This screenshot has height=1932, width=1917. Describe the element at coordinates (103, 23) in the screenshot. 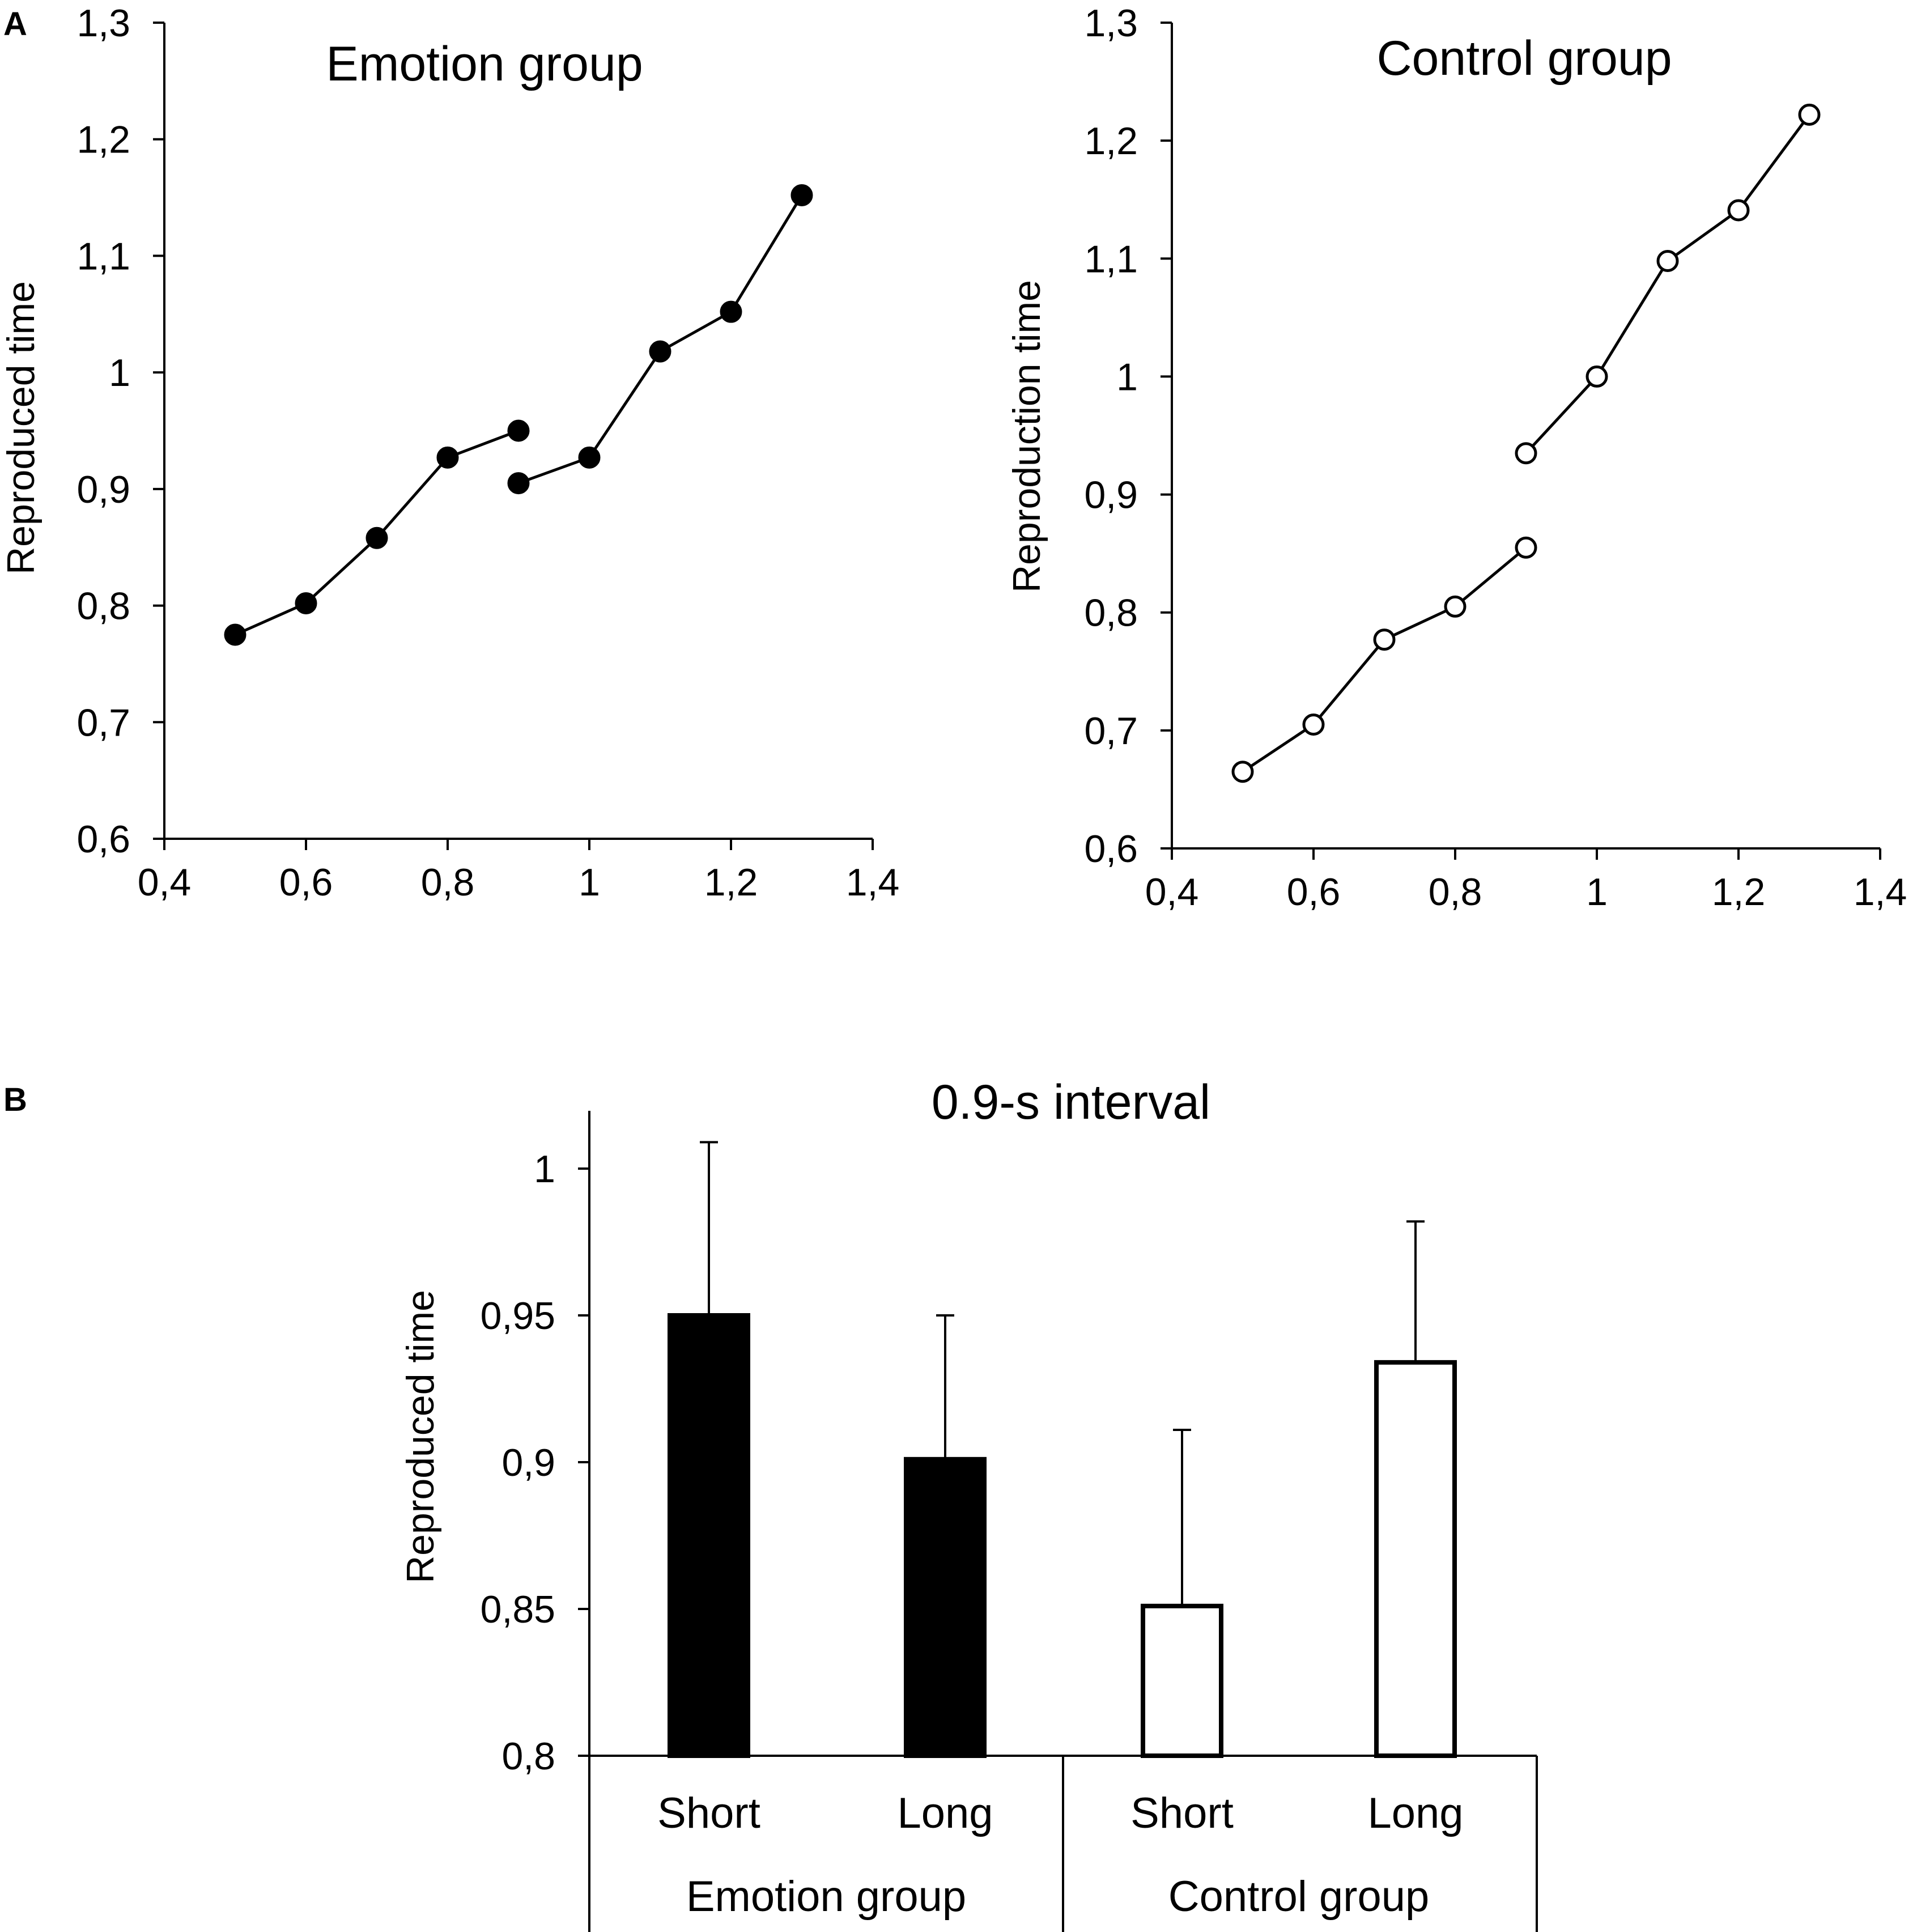

I see `emotion-y-tick-label: 1,3` at that location.